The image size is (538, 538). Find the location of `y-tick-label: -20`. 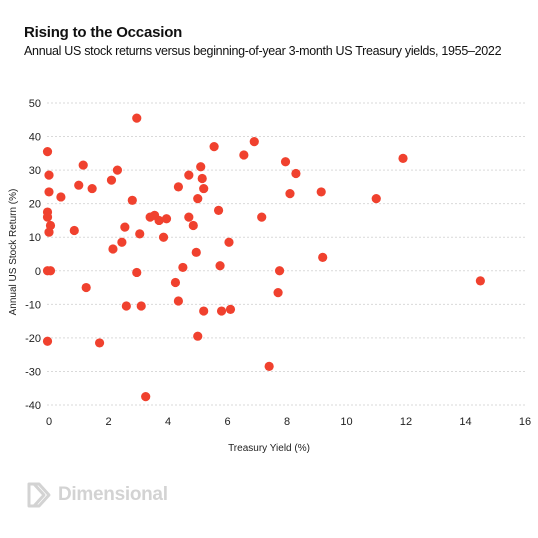

y-tick-label: -20 is located at coordinates (33, 339).